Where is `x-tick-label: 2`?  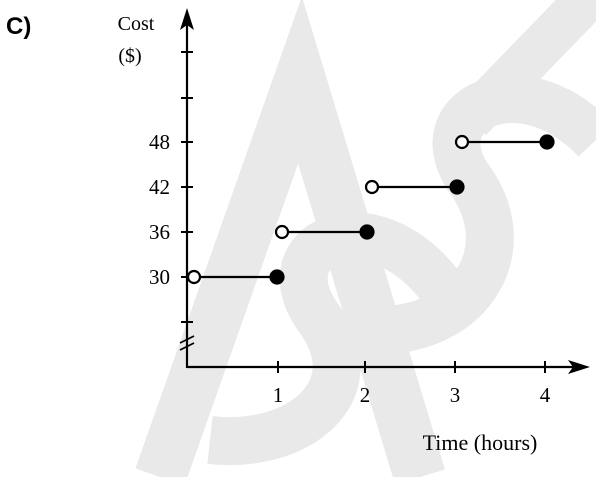 x-tick-label: 2 is located at coordinates (365, 395).